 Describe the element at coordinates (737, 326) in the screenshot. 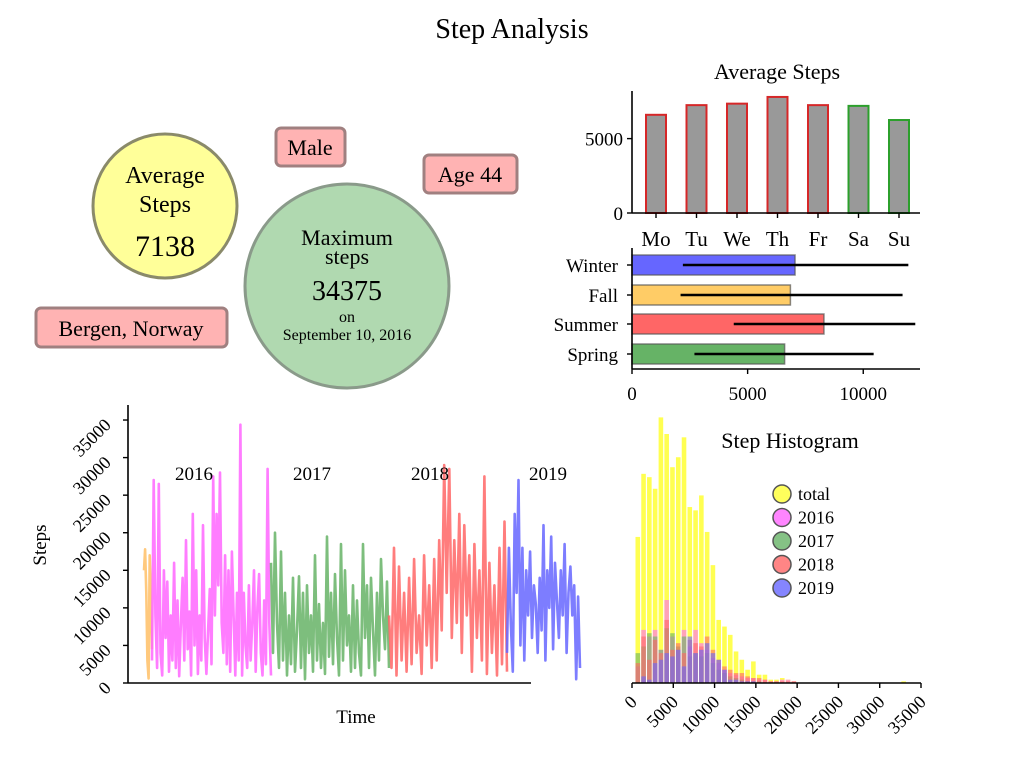

I see `season-chart: Winter Fall Summer Spring 0 5000 10000` at that location.